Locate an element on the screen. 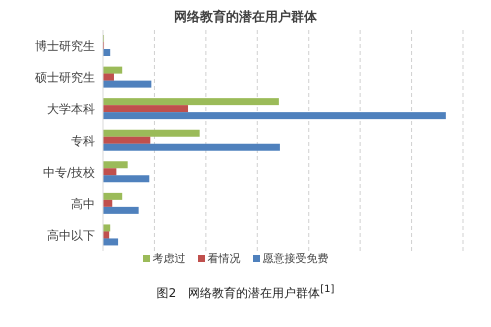 This screenshot has height=327, width=491. y-tick-label: 高中以下 is located at coordinates (71, 235).